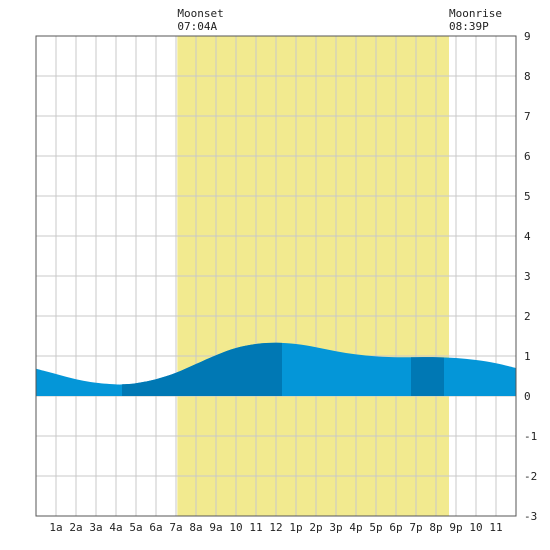 Image resolution: width=550 pixels, height=550 pixels. What do you see at coordinates (415, 527) in the screenshot?
I see `x-tick-label: 7p` at bounding box center [415, 527].